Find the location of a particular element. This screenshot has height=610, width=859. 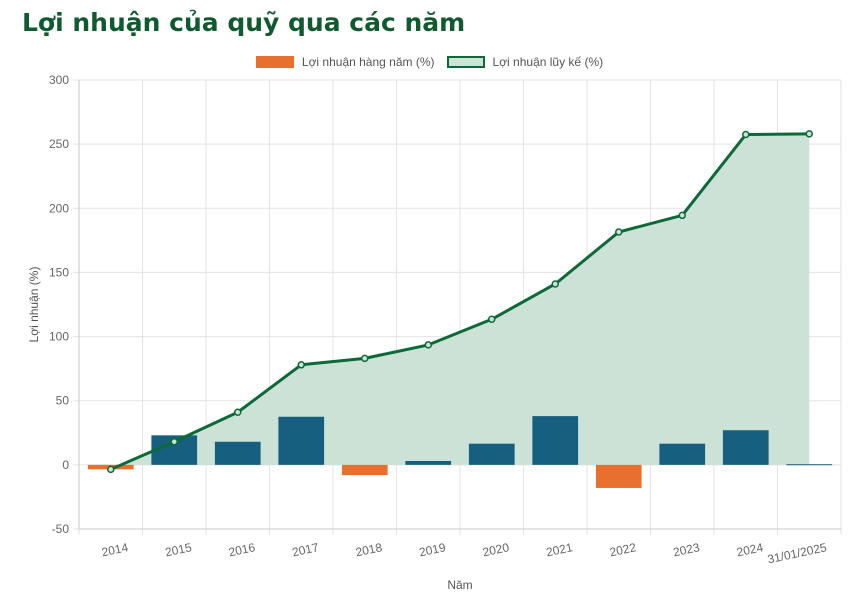

x-tick-label: 2022 is located at coordinates (622, 549).